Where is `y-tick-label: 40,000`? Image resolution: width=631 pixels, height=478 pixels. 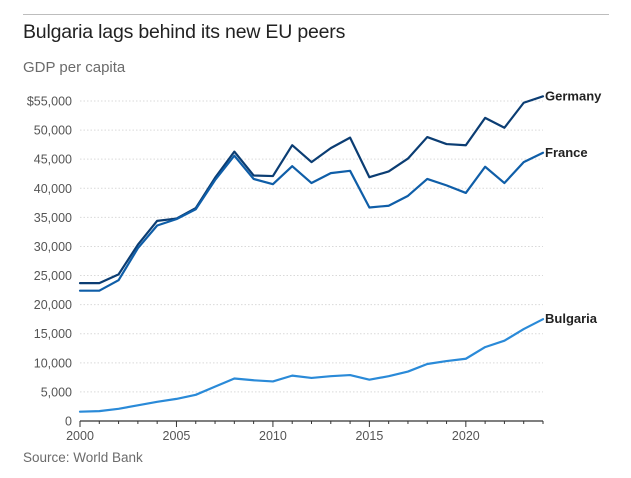 y-tick-label: 40,000 is located at coordinates (53, 189).